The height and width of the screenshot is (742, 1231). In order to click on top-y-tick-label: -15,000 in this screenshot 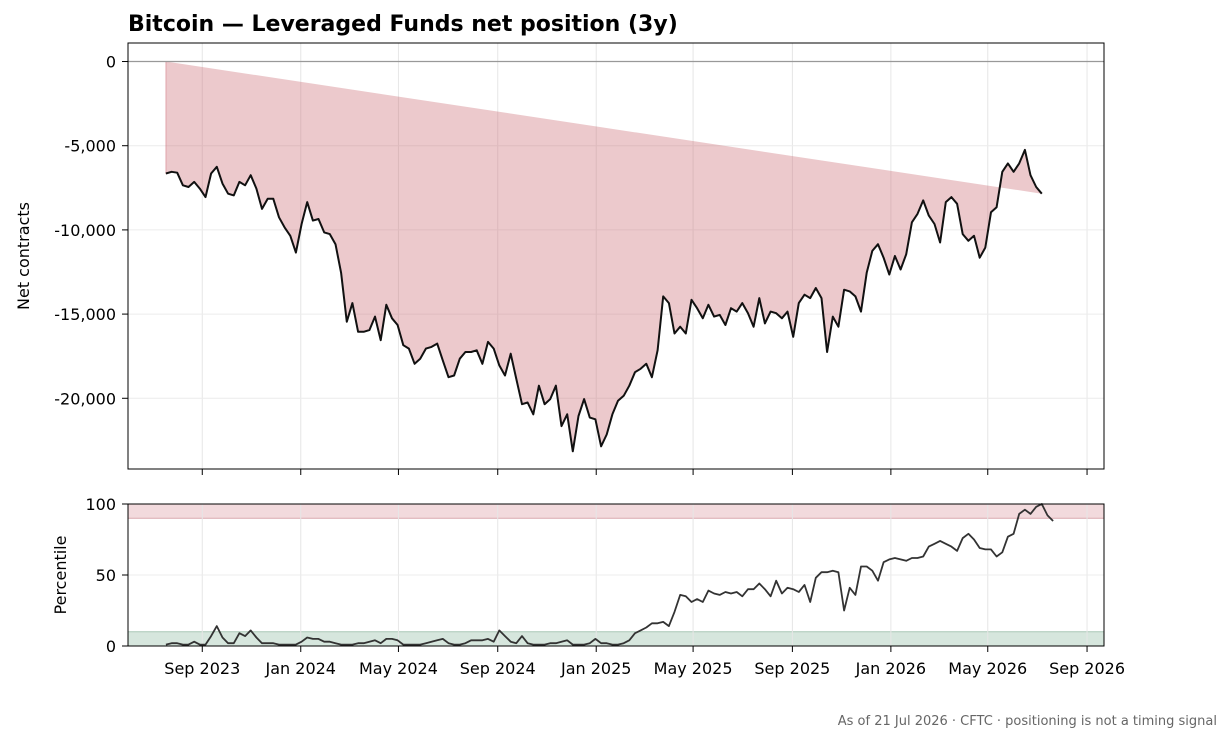, I will do `click(85, 314)`.